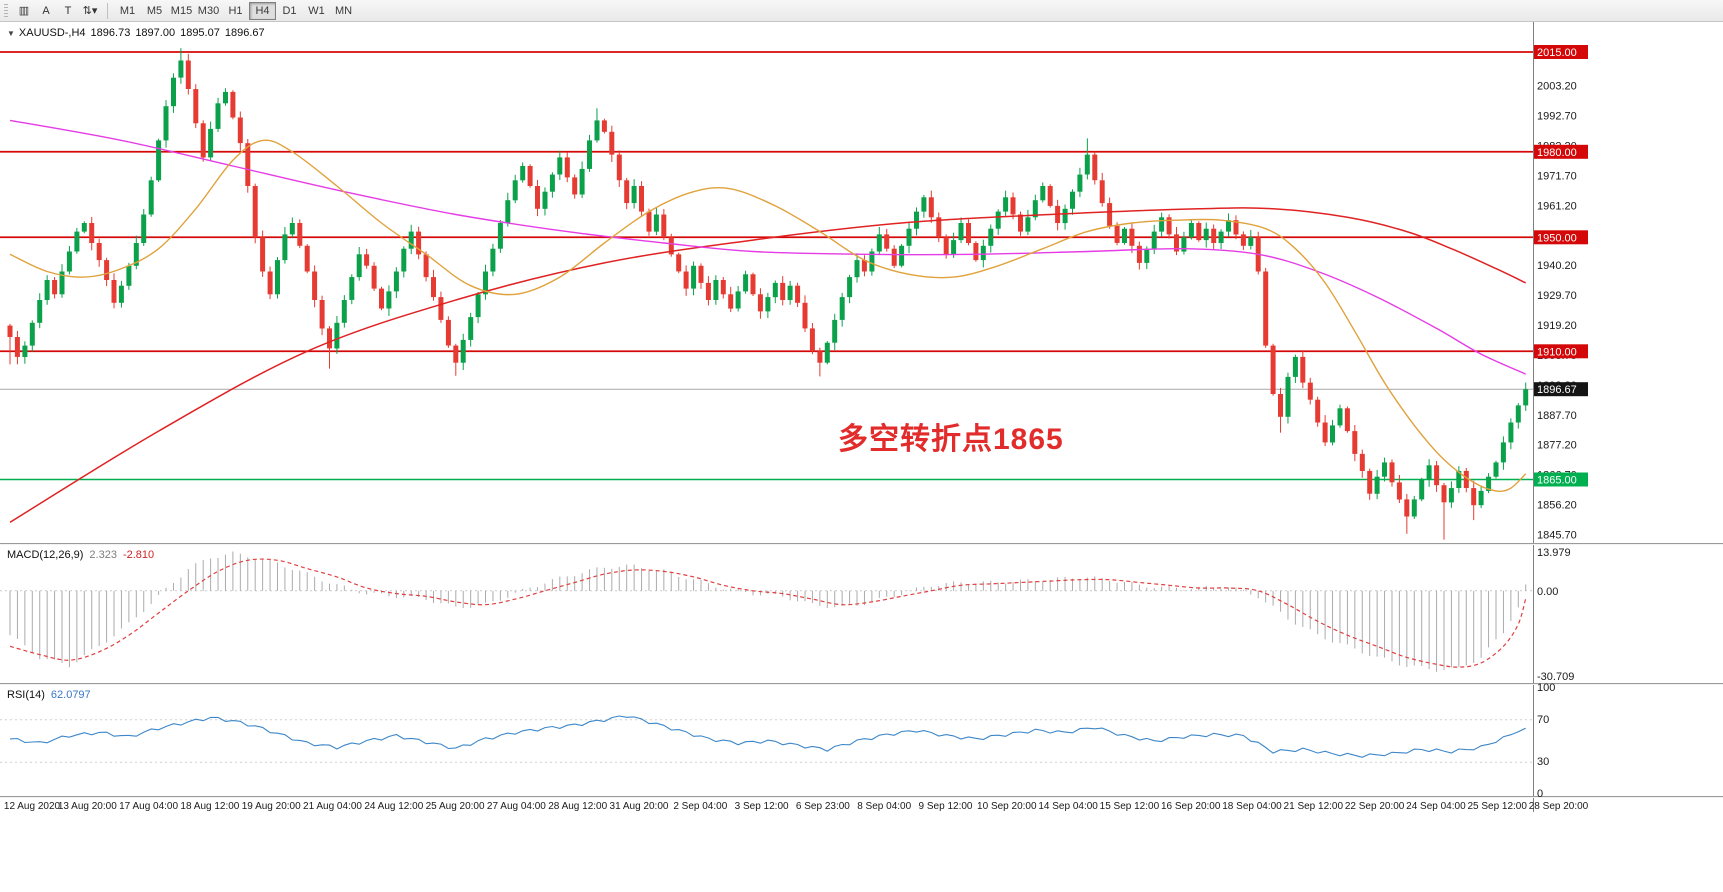 This screenshot has width=1723, height=892. I want to click on timeframe-button-w1: W1, so click(316, 11).